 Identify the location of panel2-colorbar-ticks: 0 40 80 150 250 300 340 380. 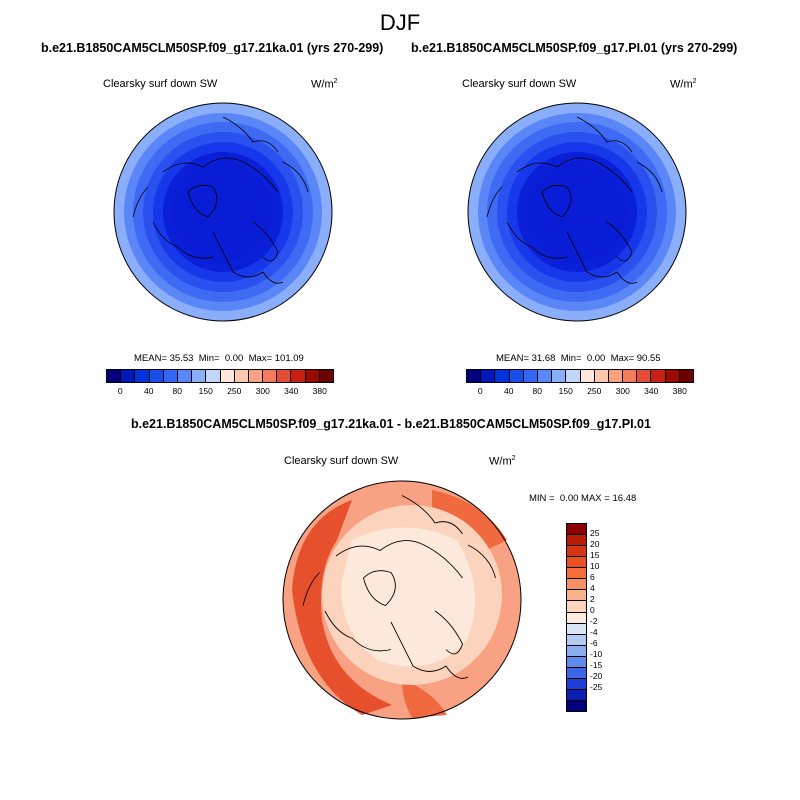
(580, 392).